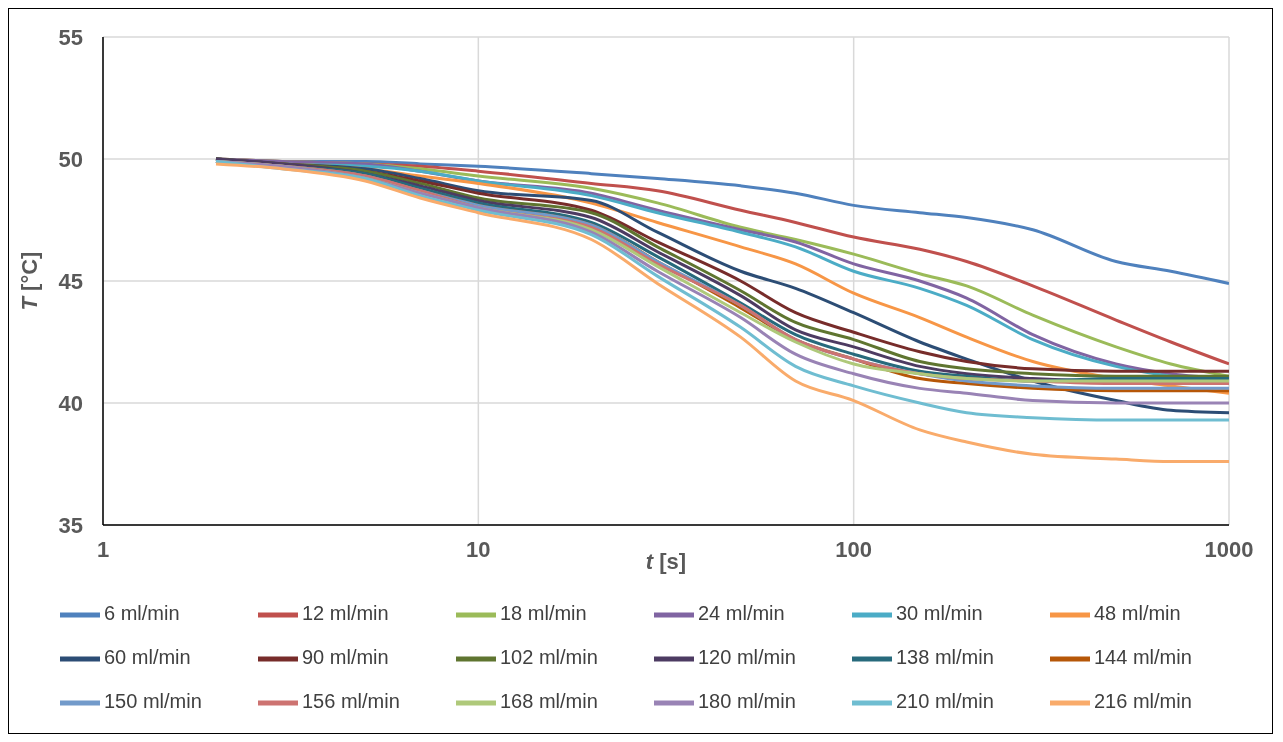  I want to click on y-tick-label: 35, so click(70, 525).